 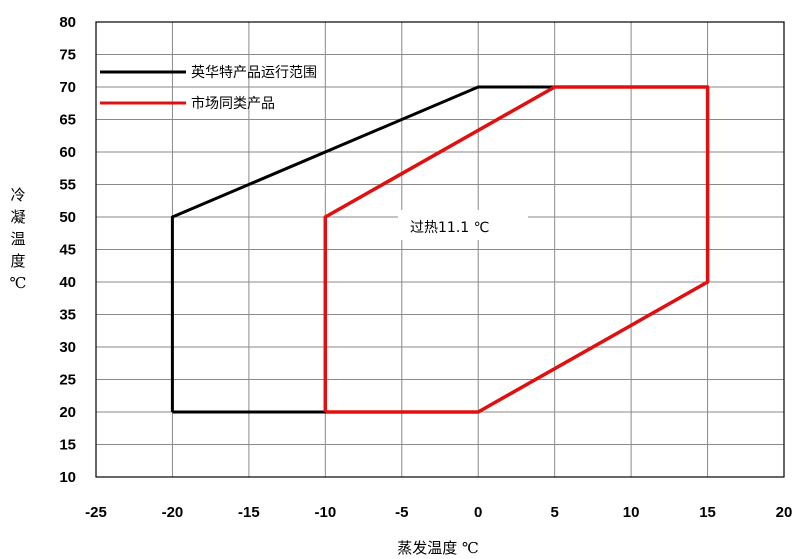 What do you see at coordinates (96, 512) in the screenshot?
I see `x-tick-label: -25` at bounding box center [96, 512].